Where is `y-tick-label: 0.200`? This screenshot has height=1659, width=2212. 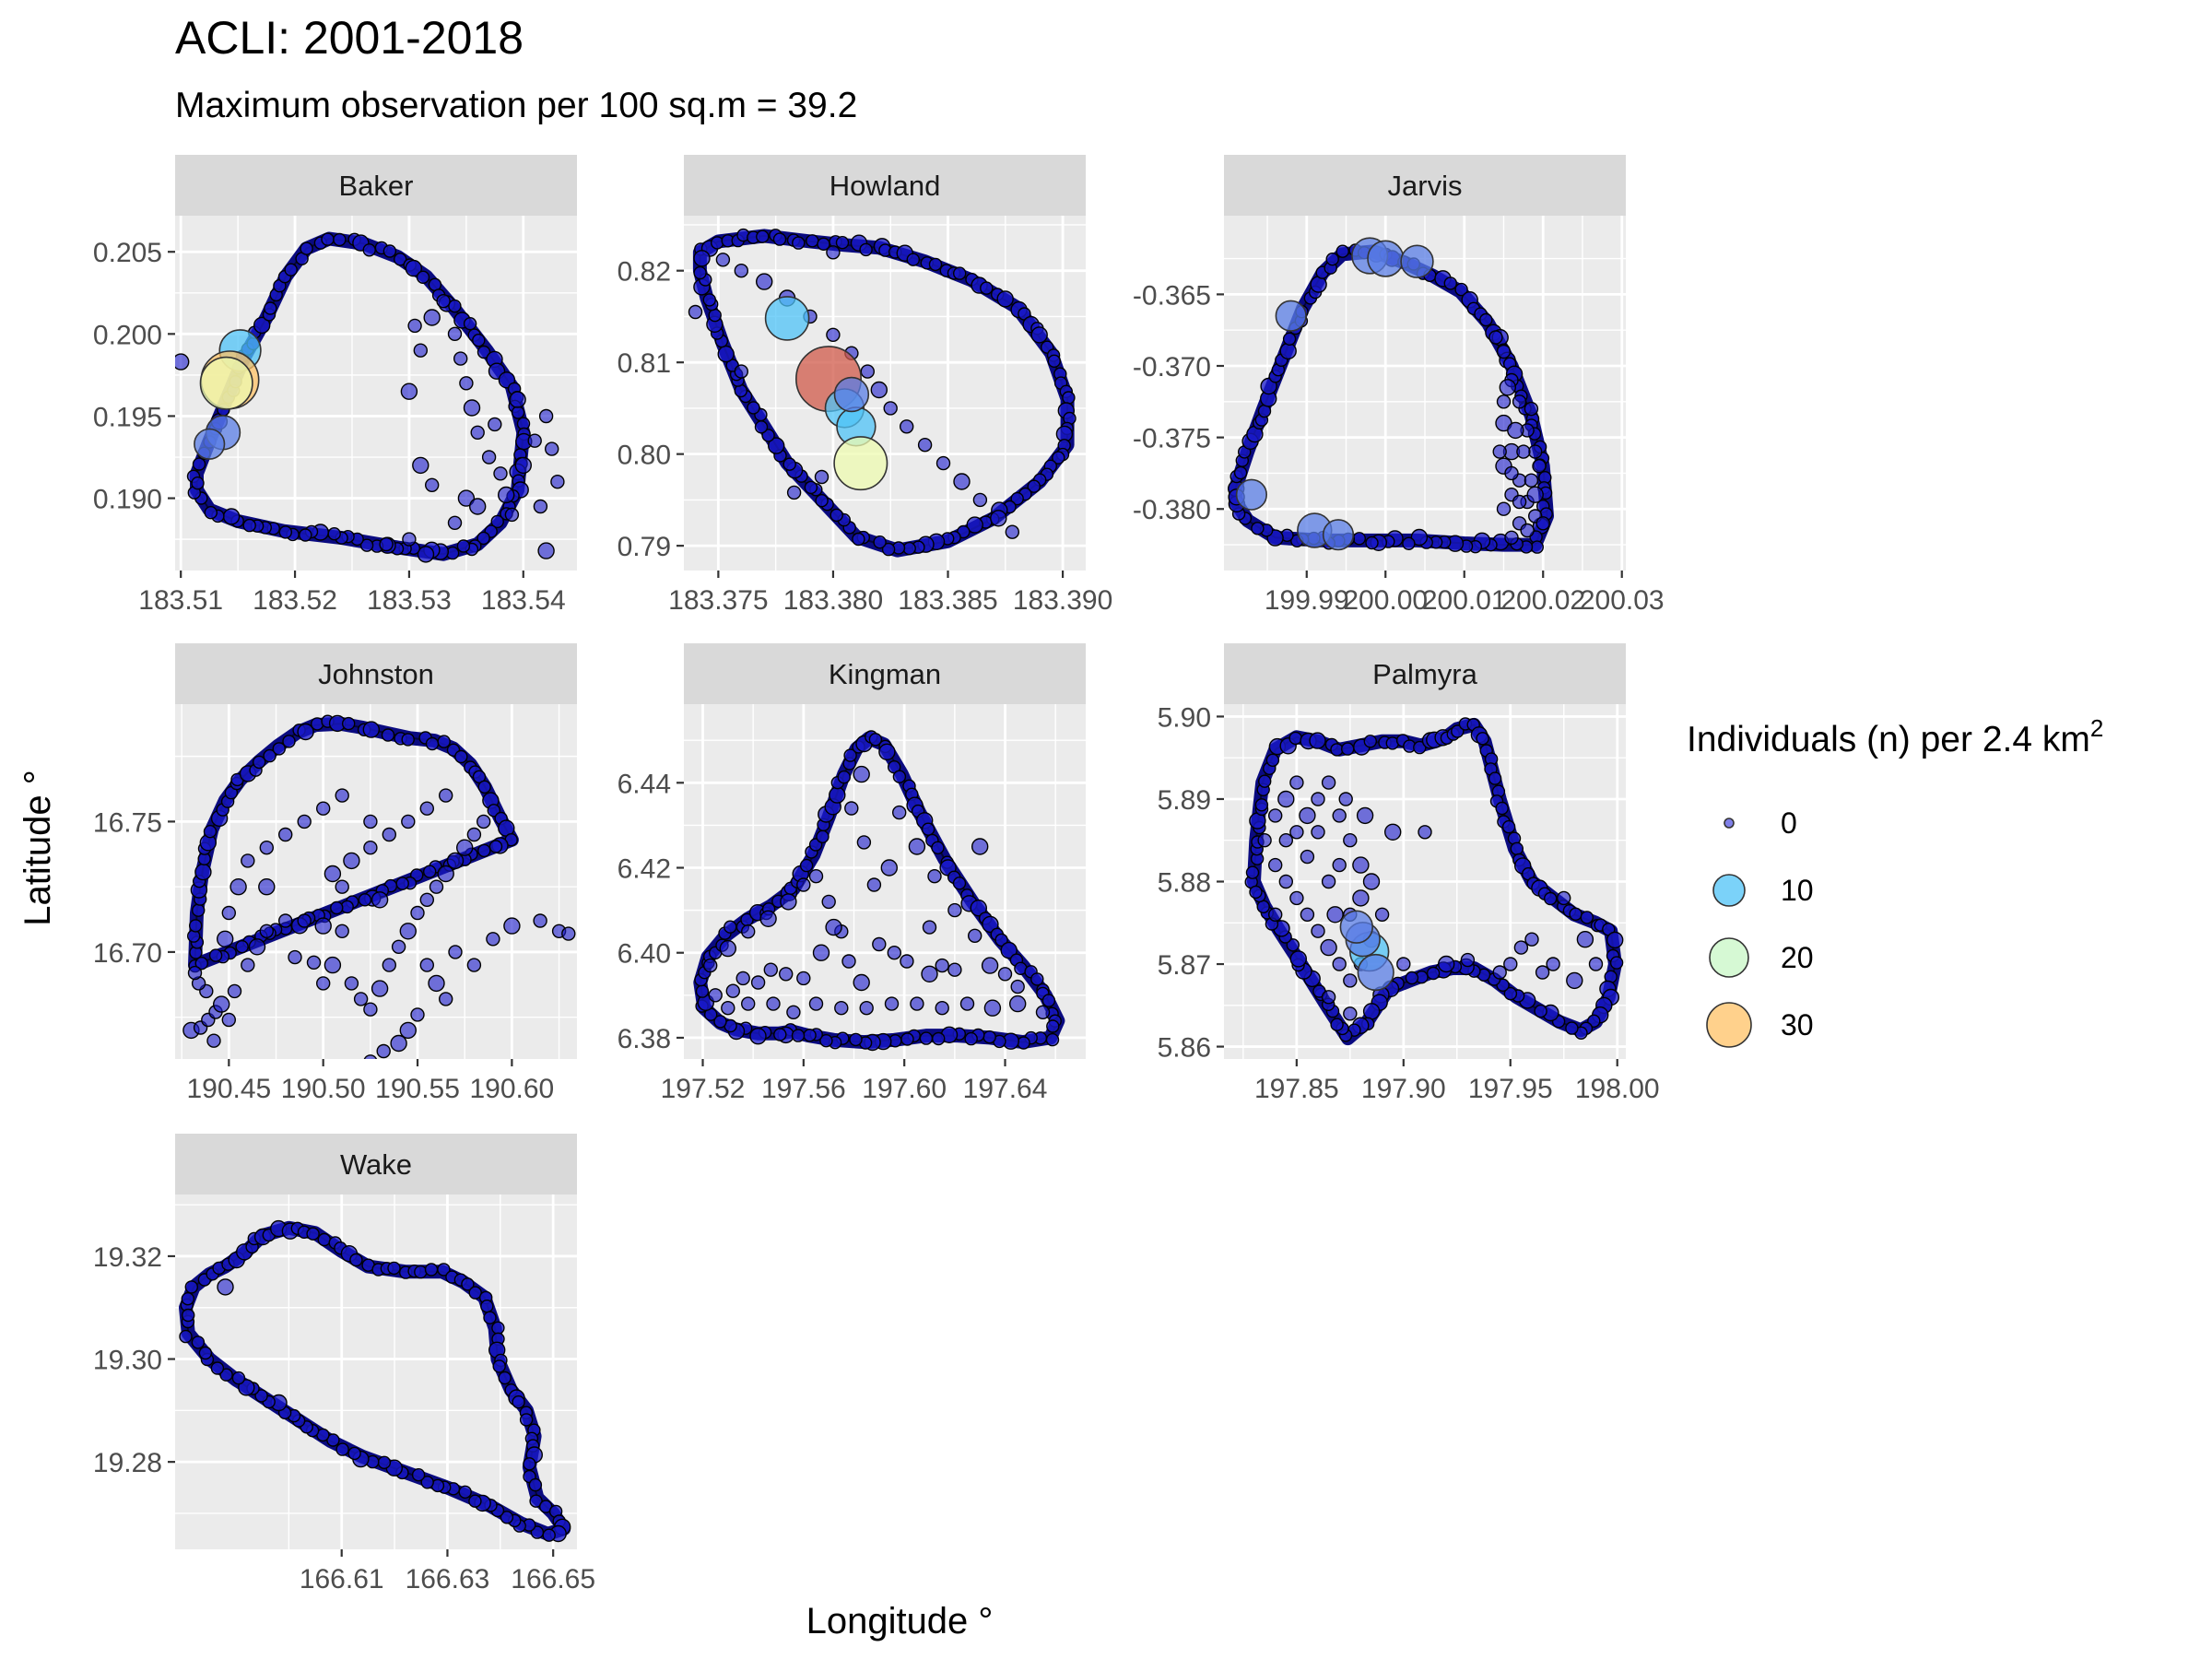 y-tick-label: 0.200 is located at coordinates (127, 335).